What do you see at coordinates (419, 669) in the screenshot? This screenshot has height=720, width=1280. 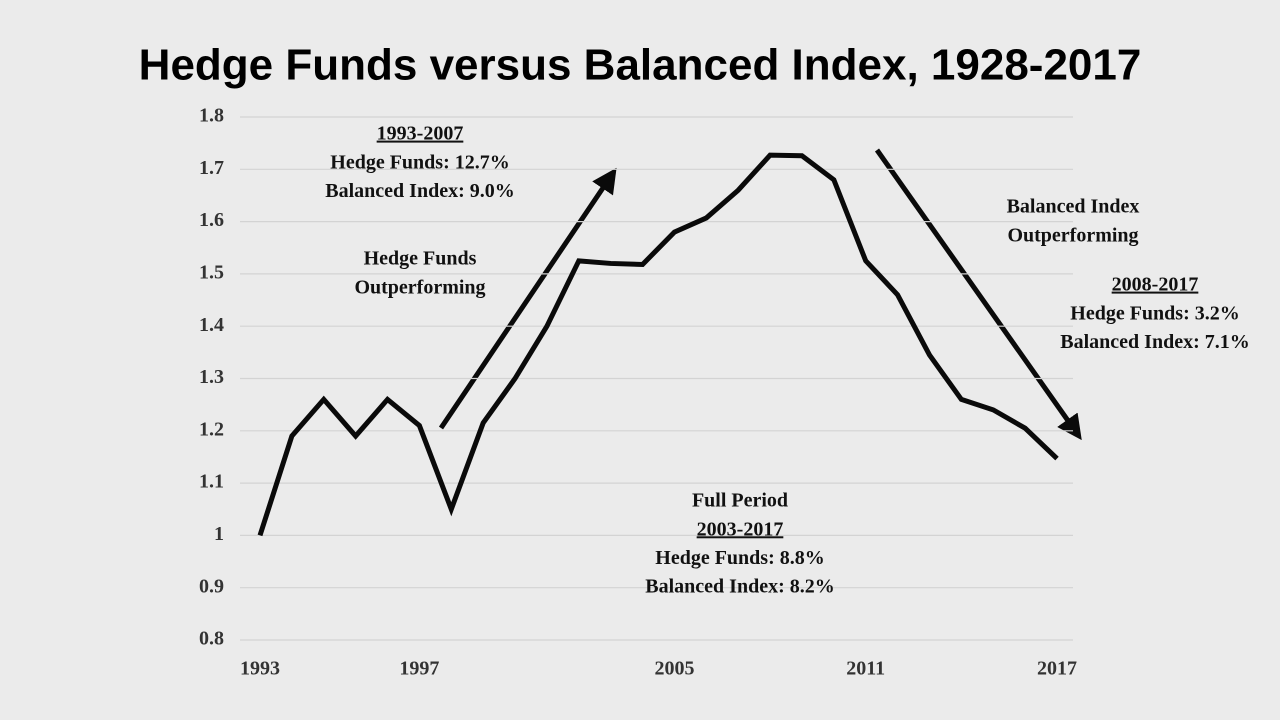 I see `x-tick-label: 1997` at bounding box center [419, 669].